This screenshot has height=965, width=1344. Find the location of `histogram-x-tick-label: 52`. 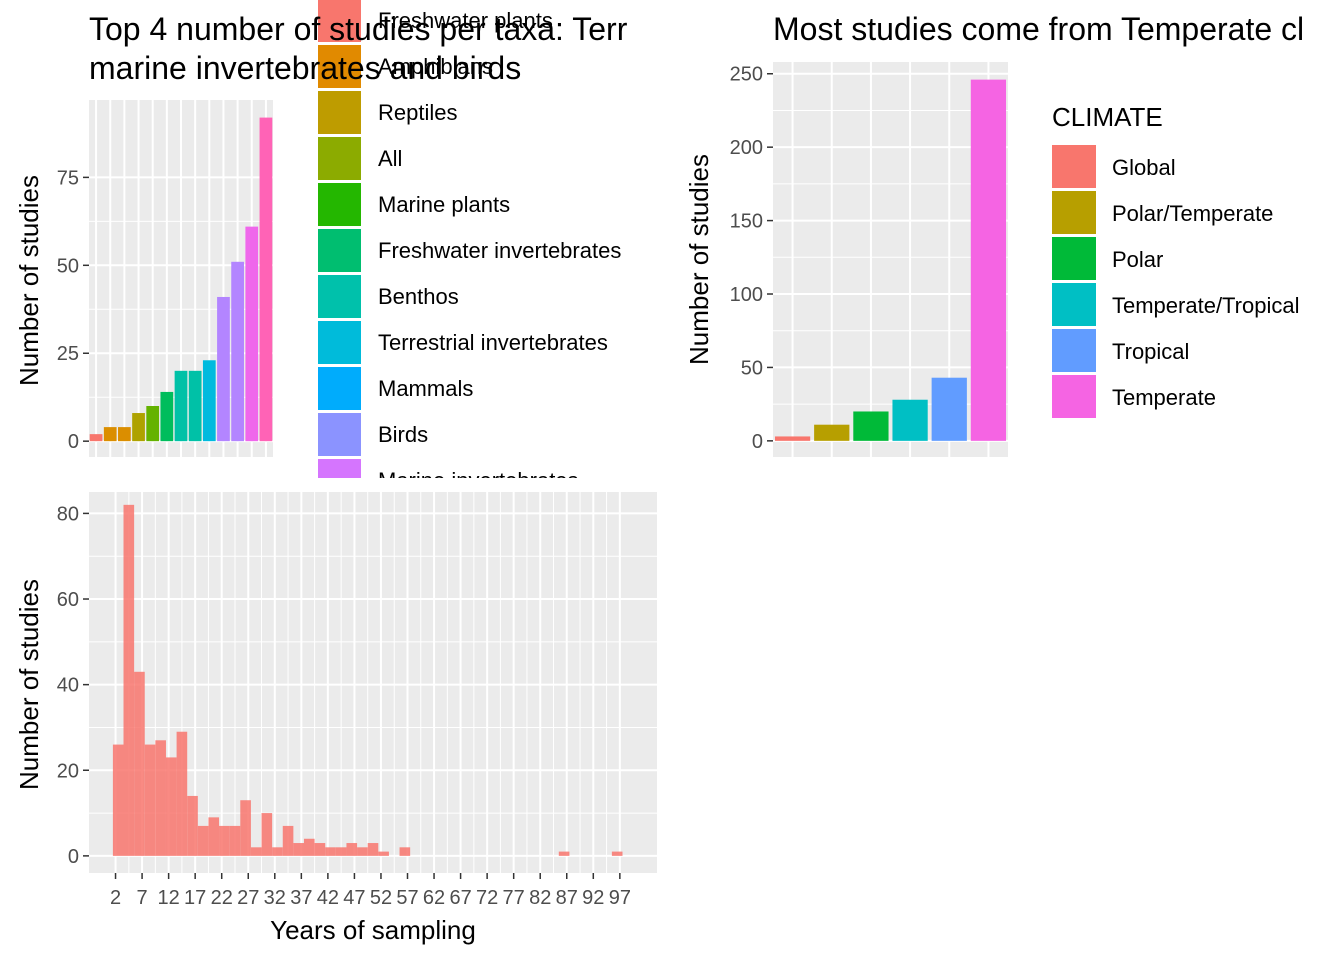

histogram-x-tick-label: 52 is located at coordinates (381, 898).